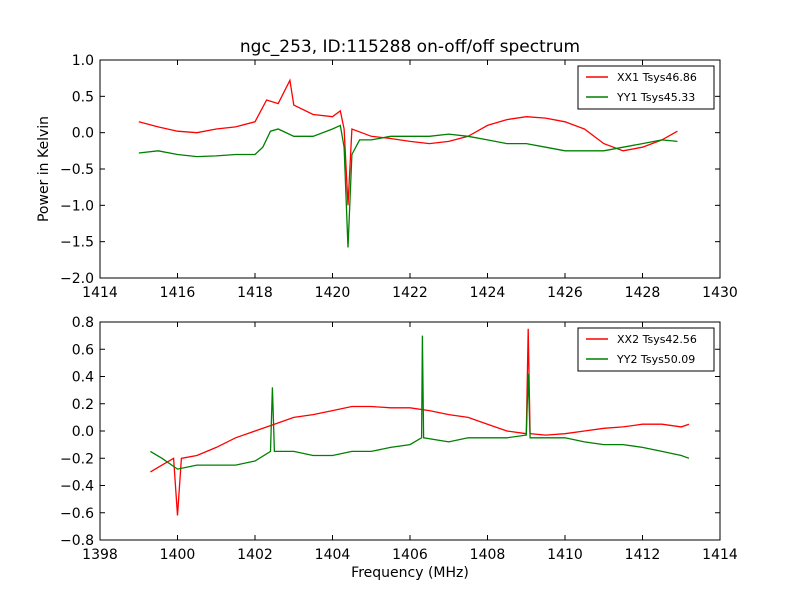 The height and width of the screenshot is (600, 800). What do you see at coordinates (655, 359) in the screenshot?
I see `legend-label: YY2 Tsys50.09` at bounding box center [655, 359].